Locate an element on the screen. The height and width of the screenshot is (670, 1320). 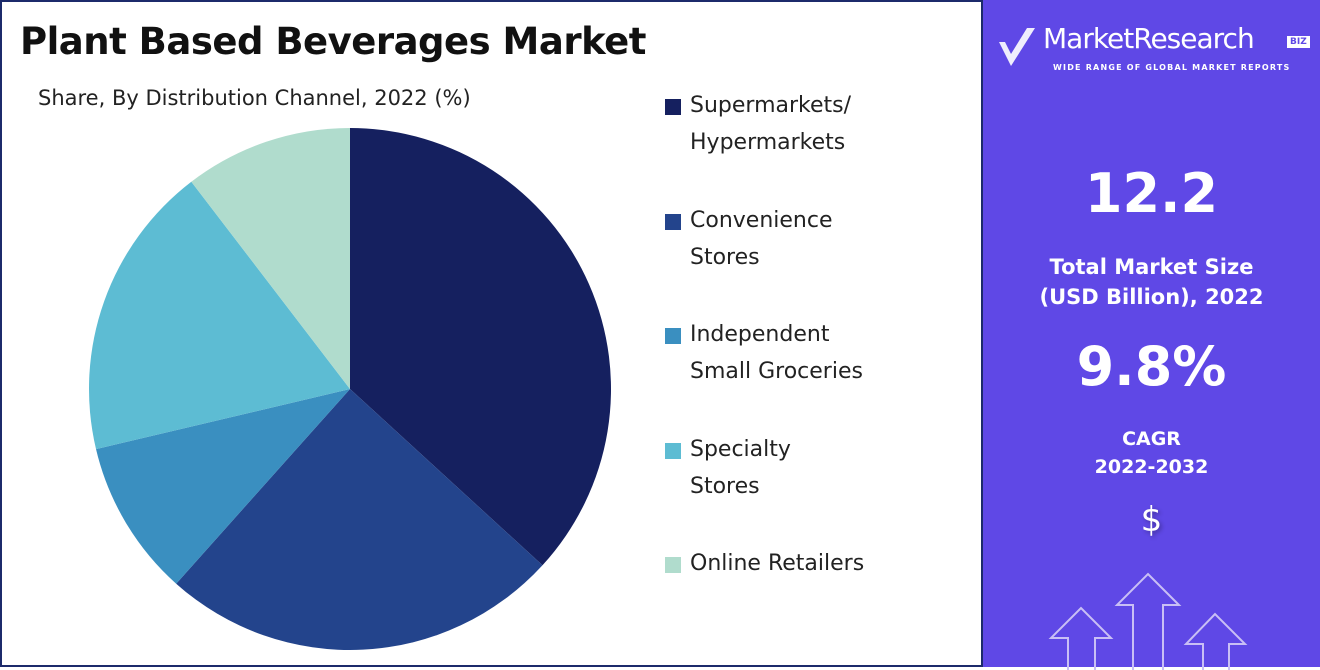
legend-label: Online Retailers is located at coordinates (777, 563).